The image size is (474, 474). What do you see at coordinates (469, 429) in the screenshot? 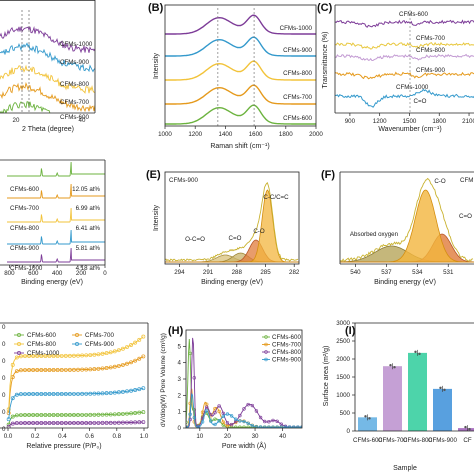
I see `data-point` at bounding box center [469, 429].